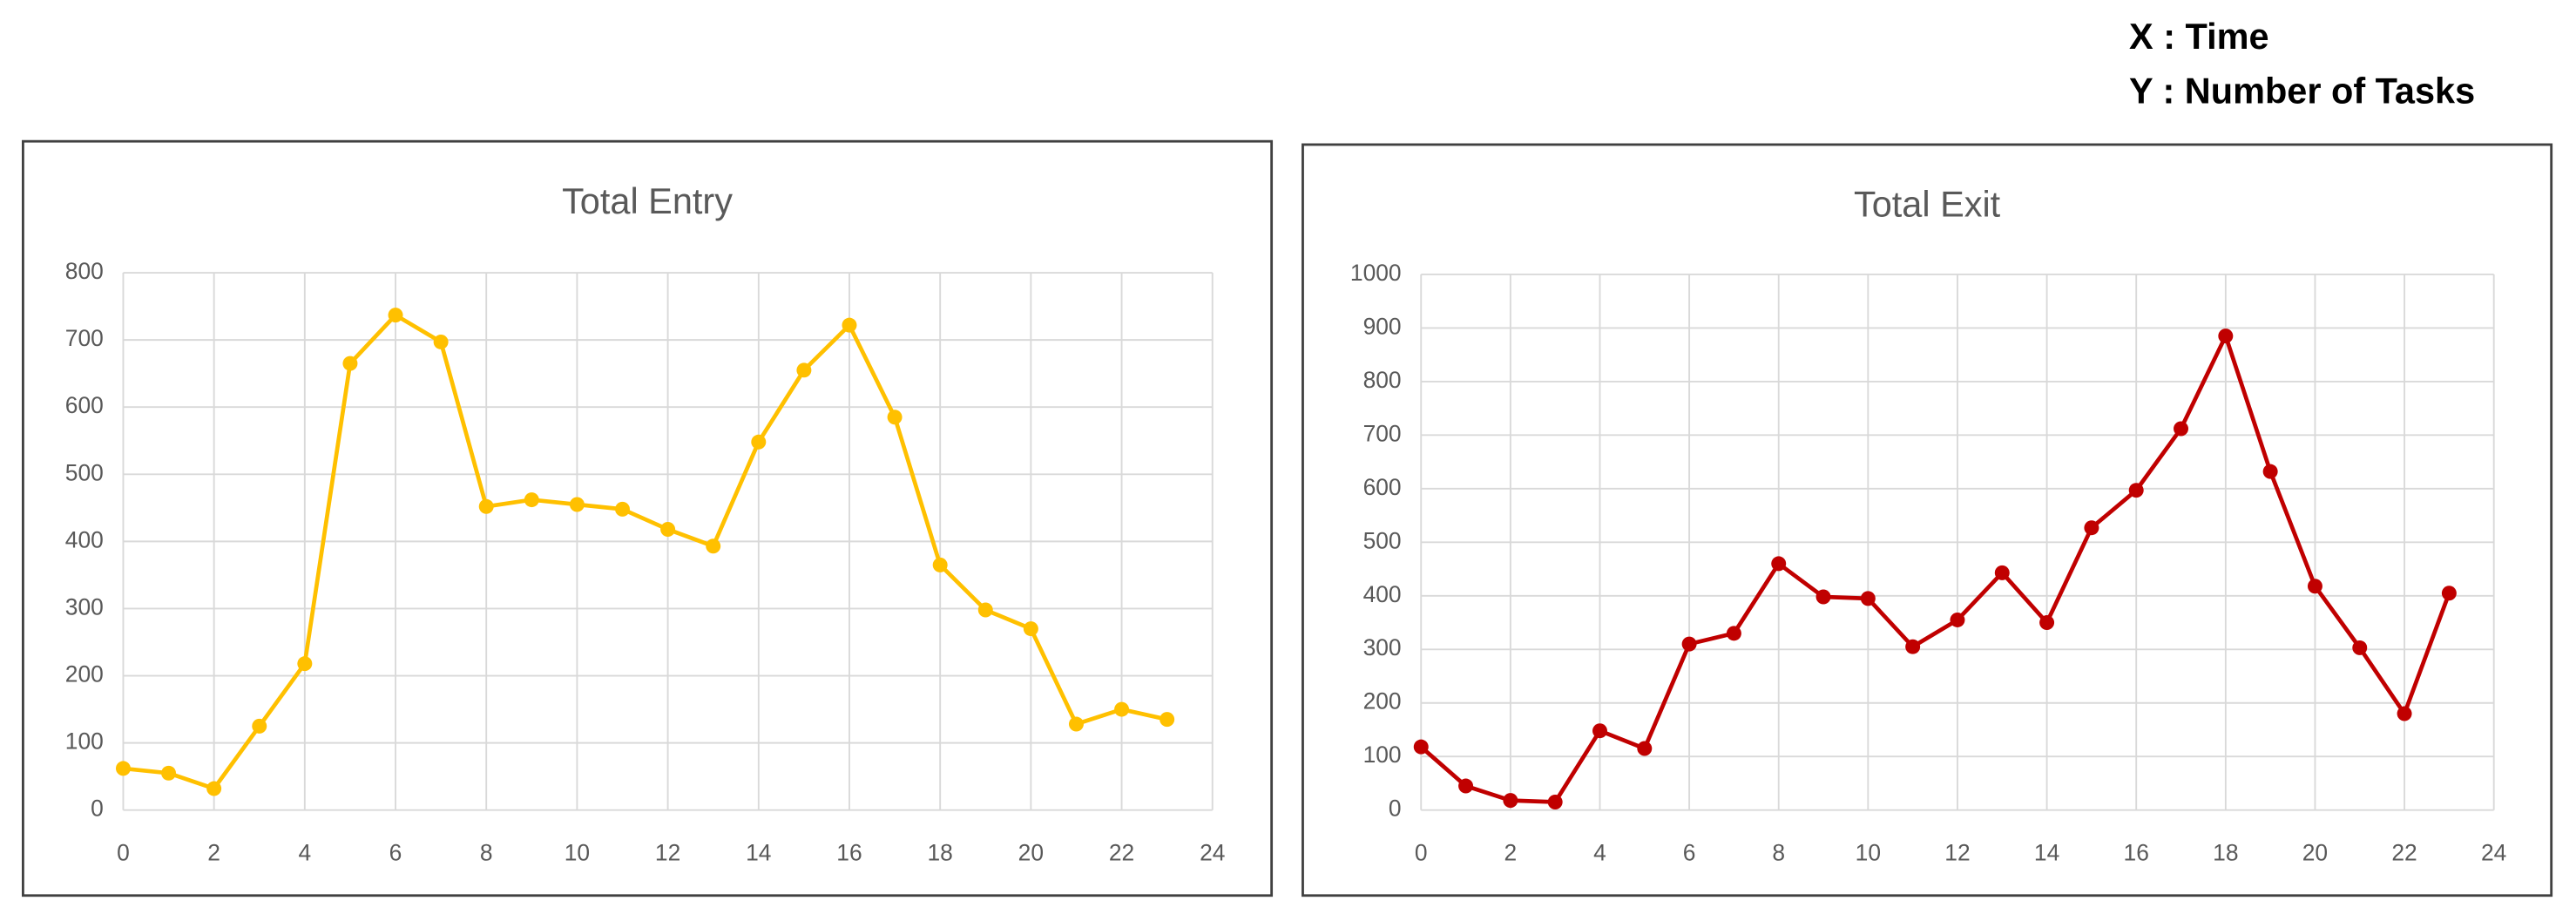 This screenshot has width=2576, height=921. What do you see at coordinates (1382, 326) in the screenshot?
I see `y-tick-label: 900` at bounding box center [1382, 326].